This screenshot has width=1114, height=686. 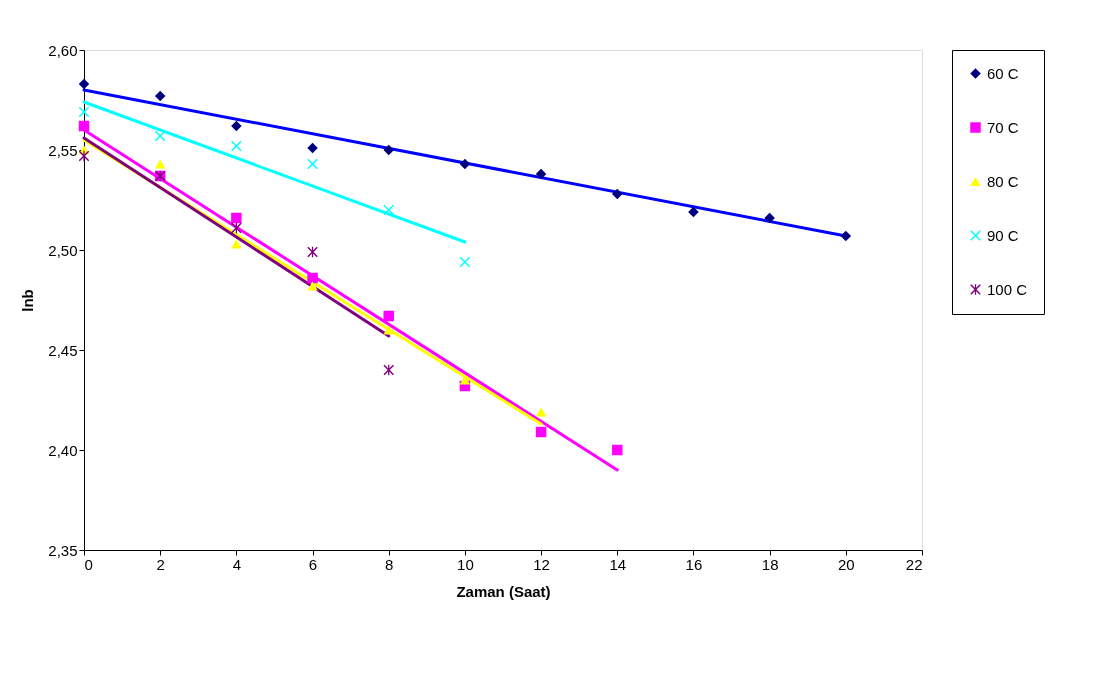 I want to click on x-tick-label: 8, so click(x=389, y=564).